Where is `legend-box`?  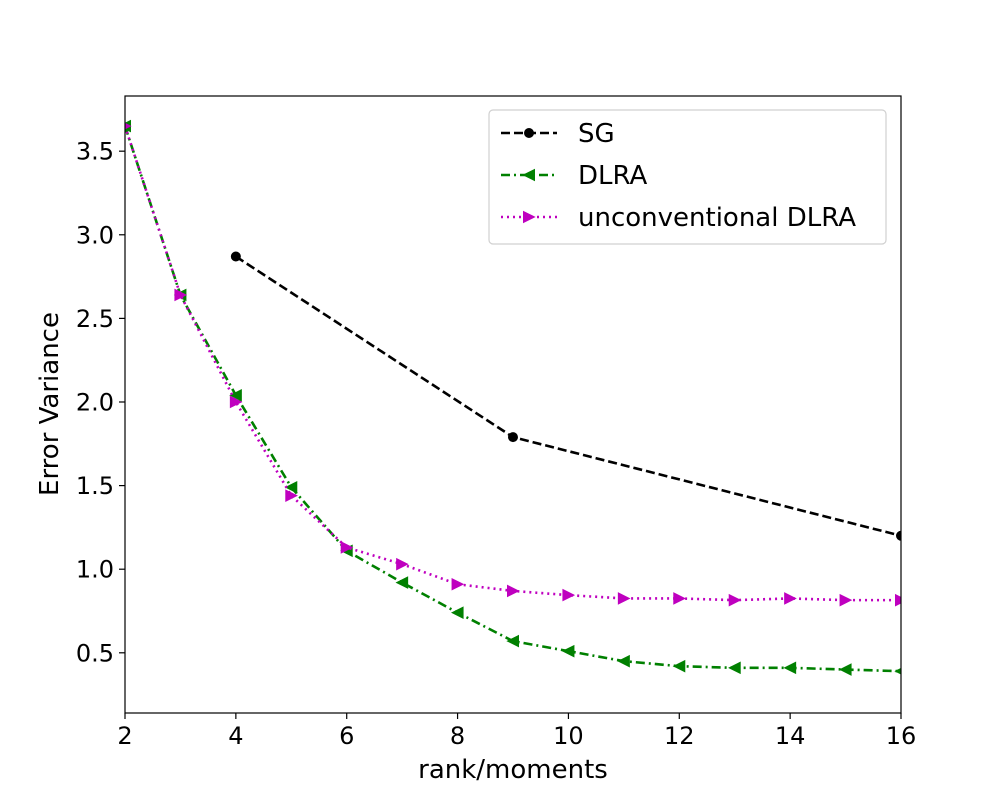
legend-box is located at coordinates (687, 177).